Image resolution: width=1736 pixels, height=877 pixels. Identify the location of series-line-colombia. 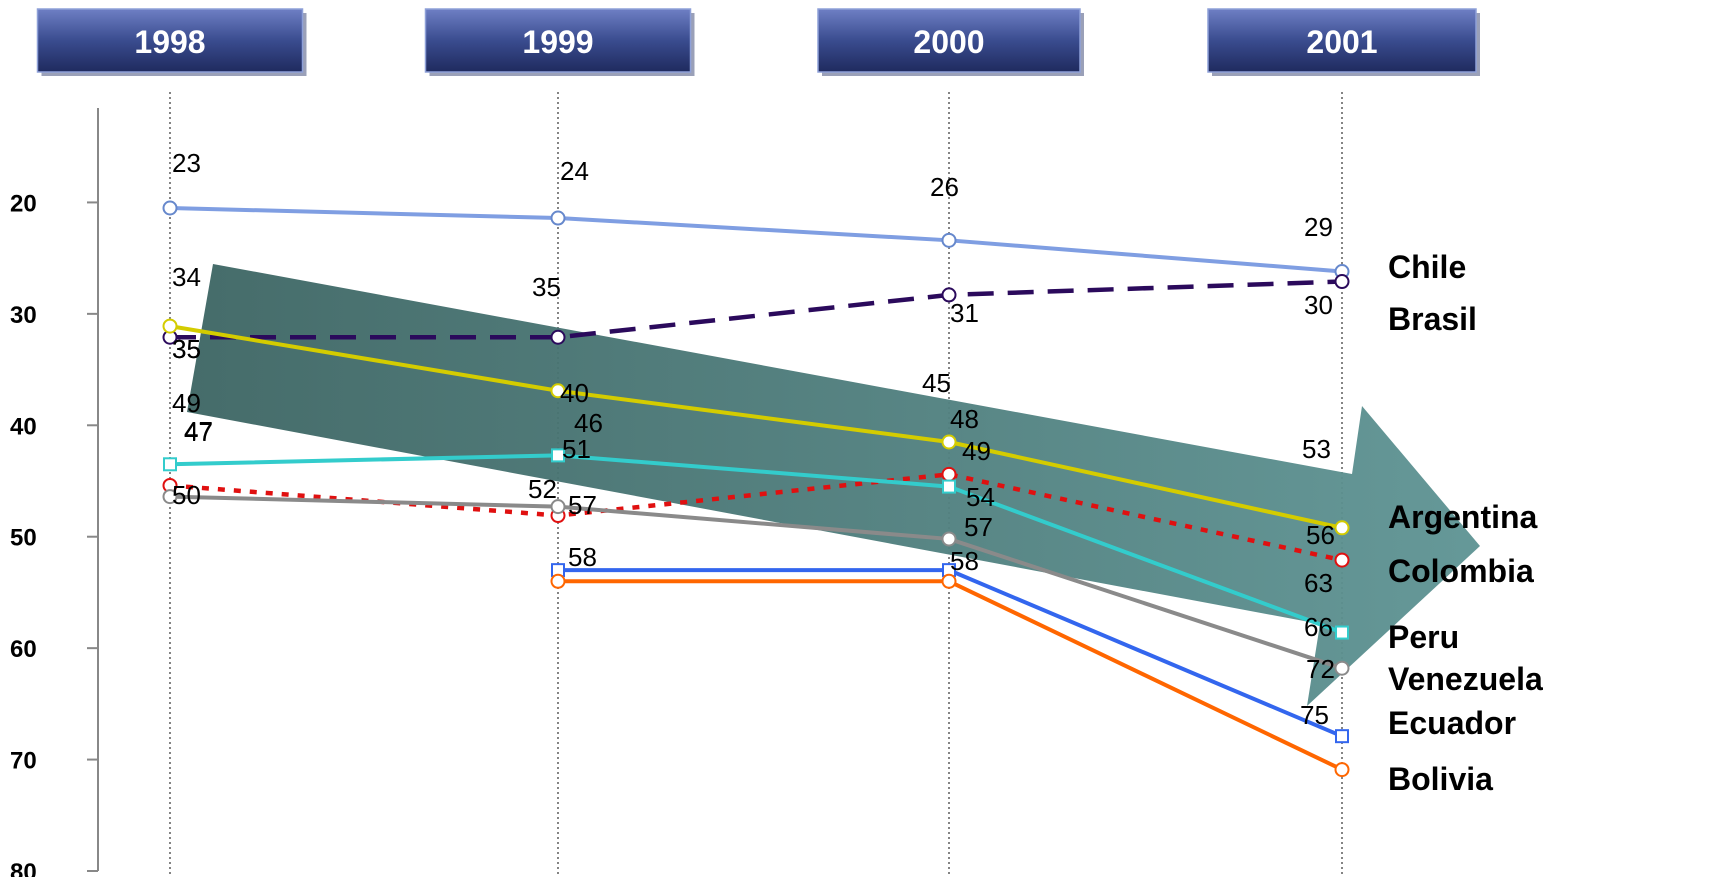
(756, 544).